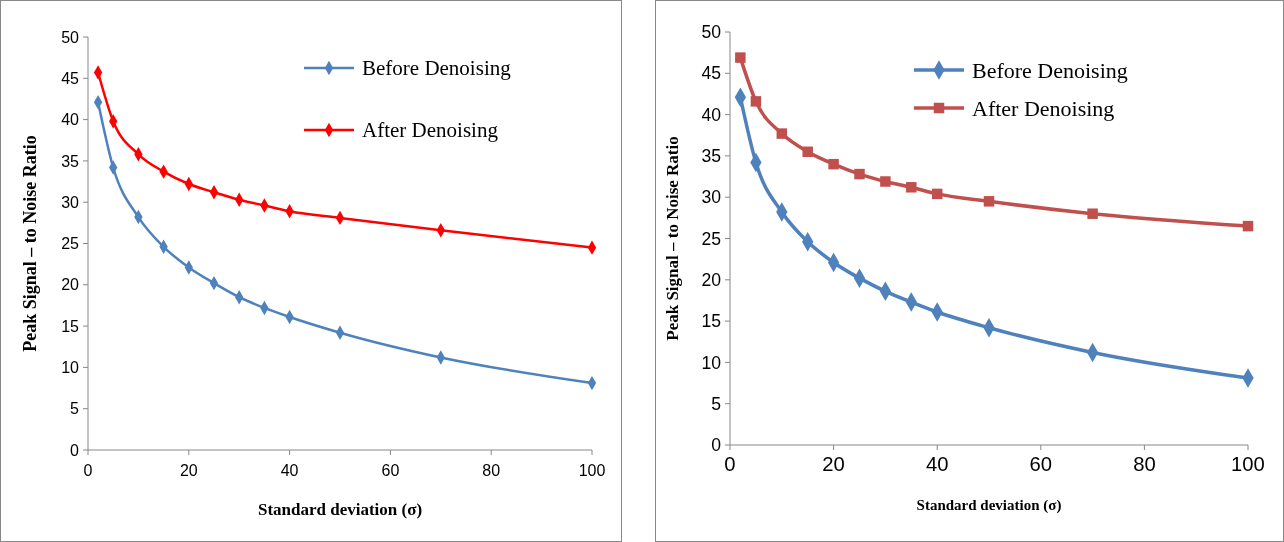  What do you see at coordinates (88, 470) in the screenshot?
I see `x-tick-label: 0` at bounding box center [88, 470].